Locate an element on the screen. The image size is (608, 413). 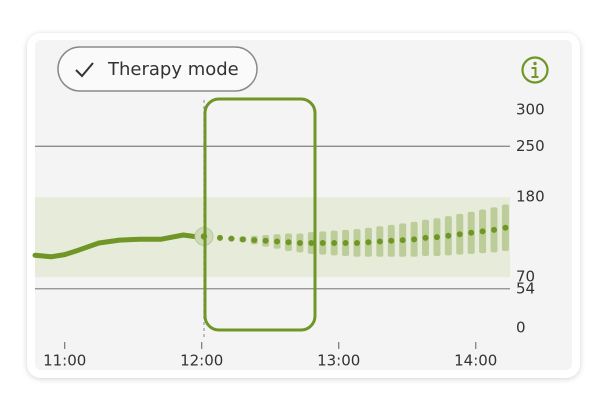
selection-frame is located at coordinates (260, 214).